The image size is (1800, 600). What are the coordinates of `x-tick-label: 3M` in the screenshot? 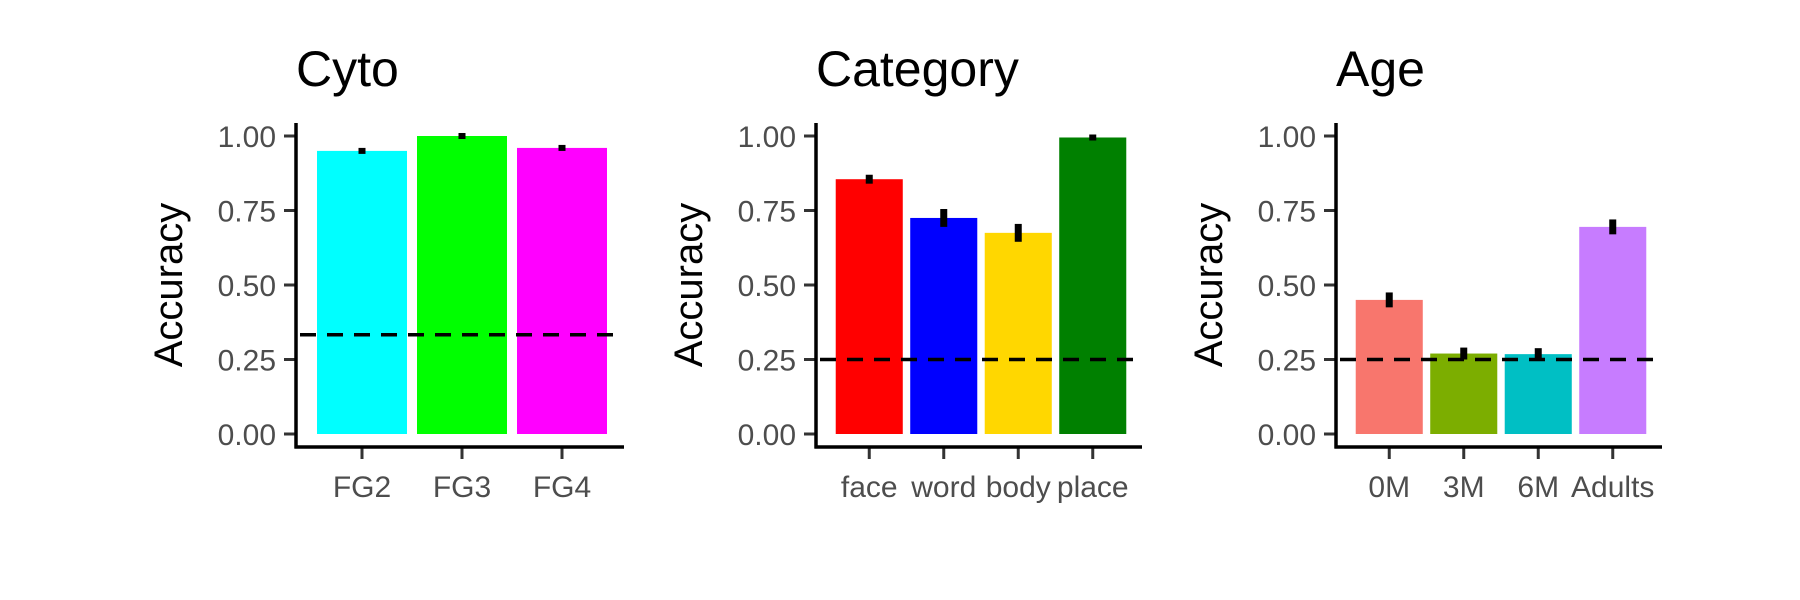 It's located at (1464, 487).